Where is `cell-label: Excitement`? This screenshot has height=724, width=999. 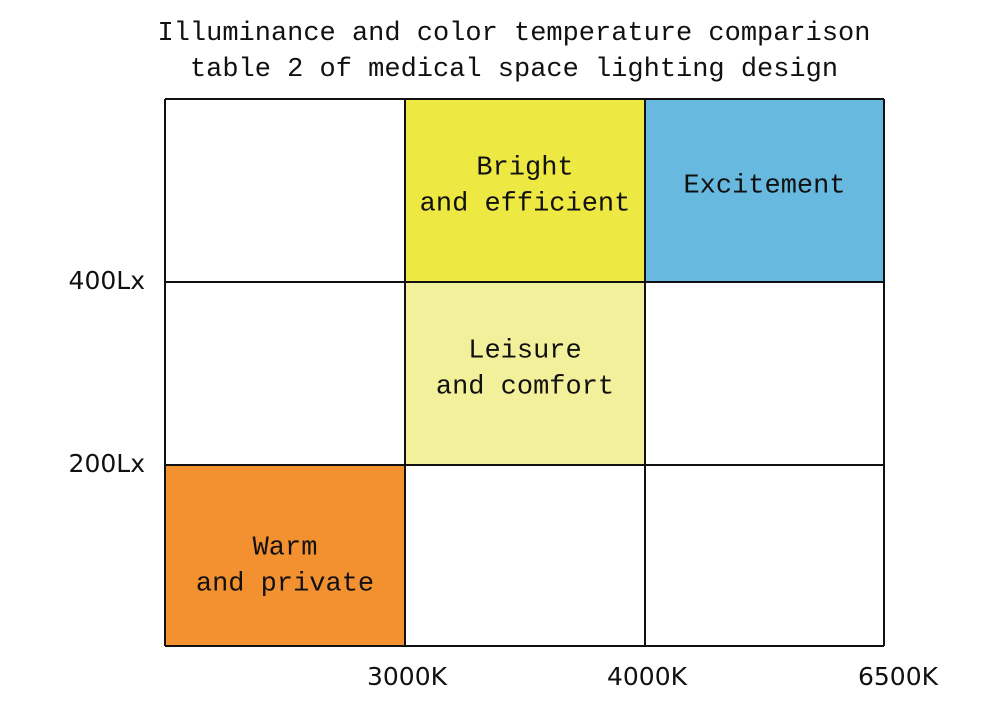
cell-label: Excitement is located at coordinates (764, 187).